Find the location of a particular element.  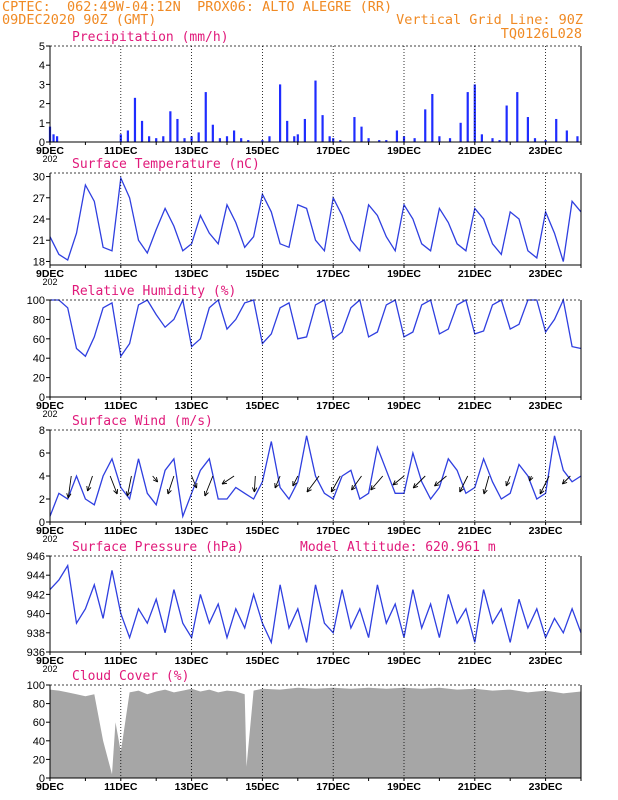

cloud-cover-area is located at coordinates (315, 732).